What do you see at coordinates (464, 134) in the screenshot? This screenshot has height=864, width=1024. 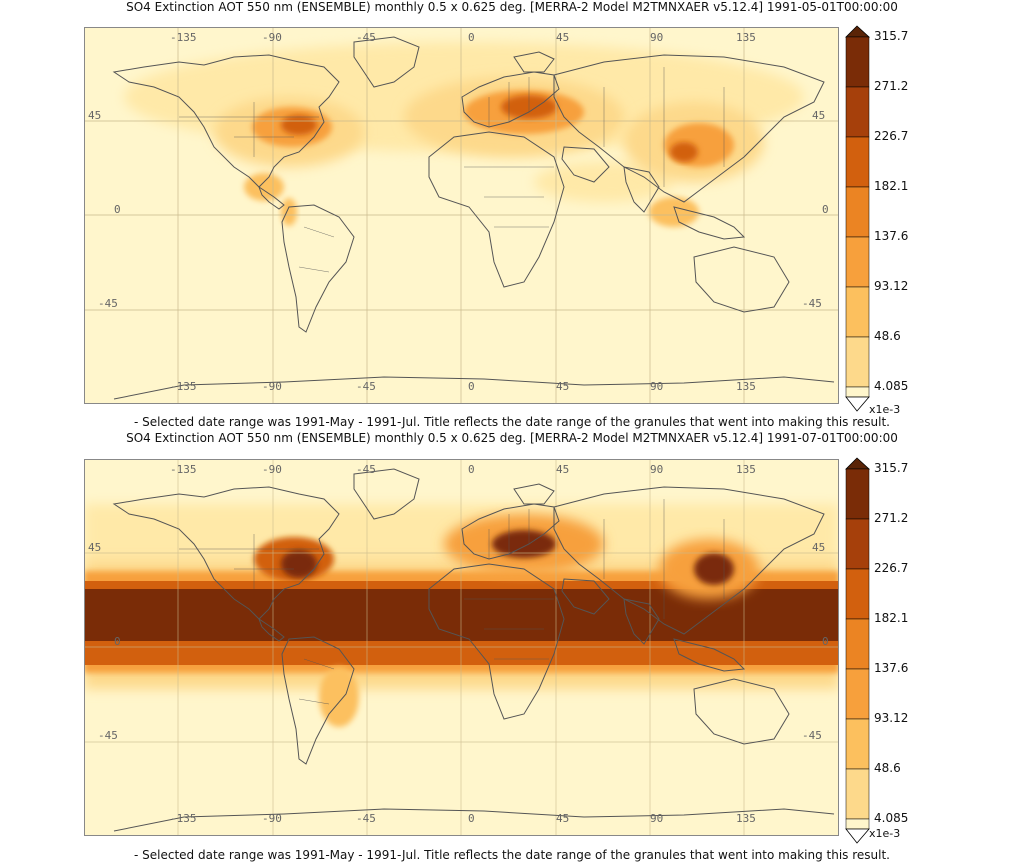 I see `aerosol-field` at bounding box center [464, 134].